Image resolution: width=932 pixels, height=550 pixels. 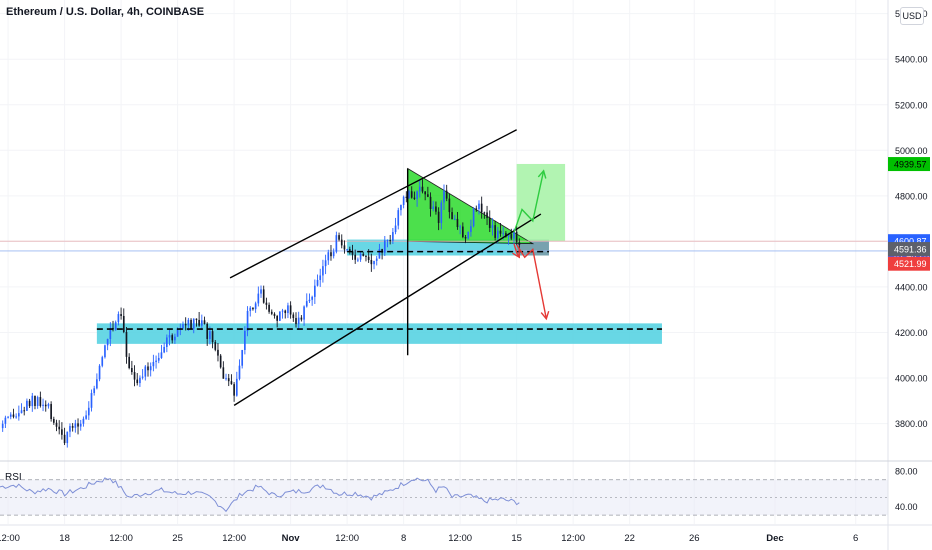 What do you see at coordinates (911, 196) in the screenshot?
I see `y-tick-label: 4800.00` at bounding box center [911, 196].